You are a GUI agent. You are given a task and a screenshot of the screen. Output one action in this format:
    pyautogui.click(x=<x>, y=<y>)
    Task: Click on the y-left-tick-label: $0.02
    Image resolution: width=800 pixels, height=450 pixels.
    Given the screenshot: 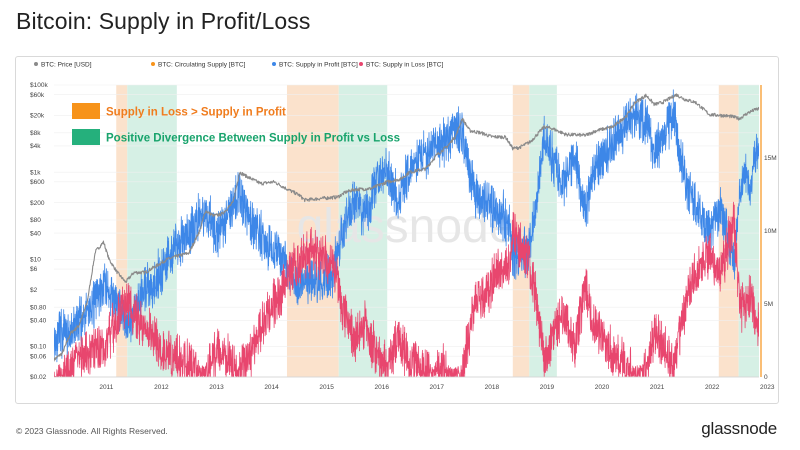 What is the action you would take?
    pyautogui.click(x=38, y=377)
    